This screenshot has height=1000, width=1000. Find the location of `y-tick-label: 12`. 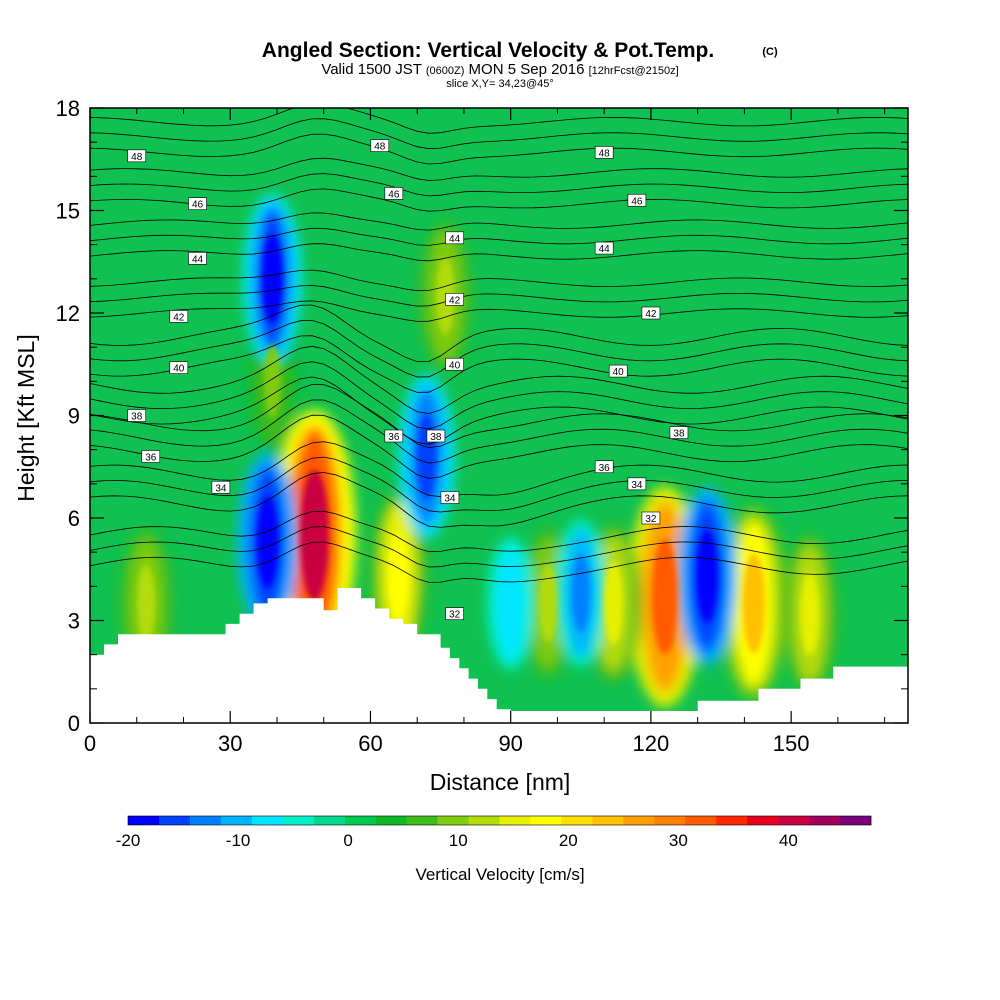

y-tick-label: 12 is located at coordinates (68, 313).